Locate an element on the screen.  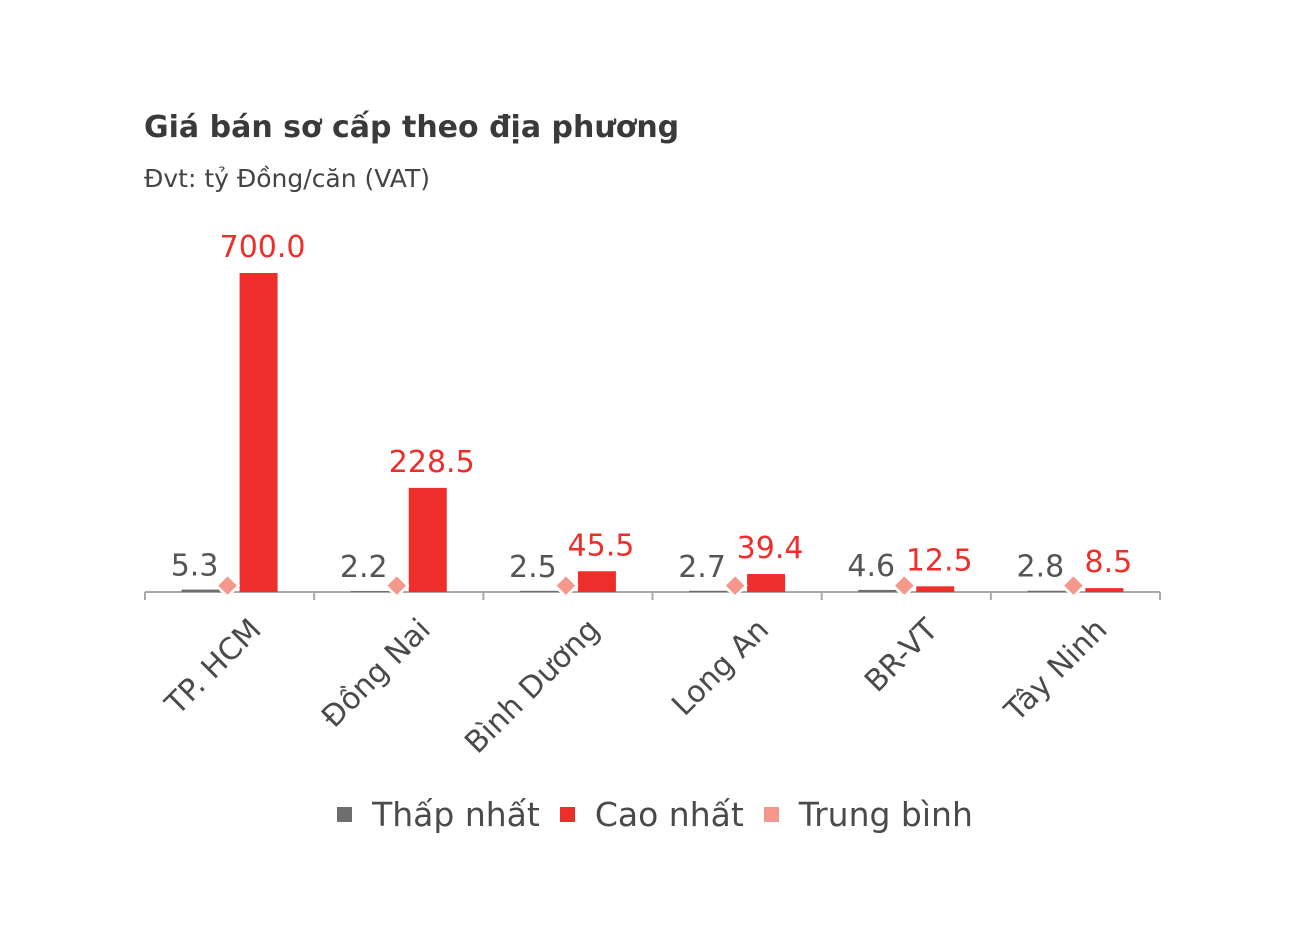
average-marker-layer is located at coordinates (650, 585).